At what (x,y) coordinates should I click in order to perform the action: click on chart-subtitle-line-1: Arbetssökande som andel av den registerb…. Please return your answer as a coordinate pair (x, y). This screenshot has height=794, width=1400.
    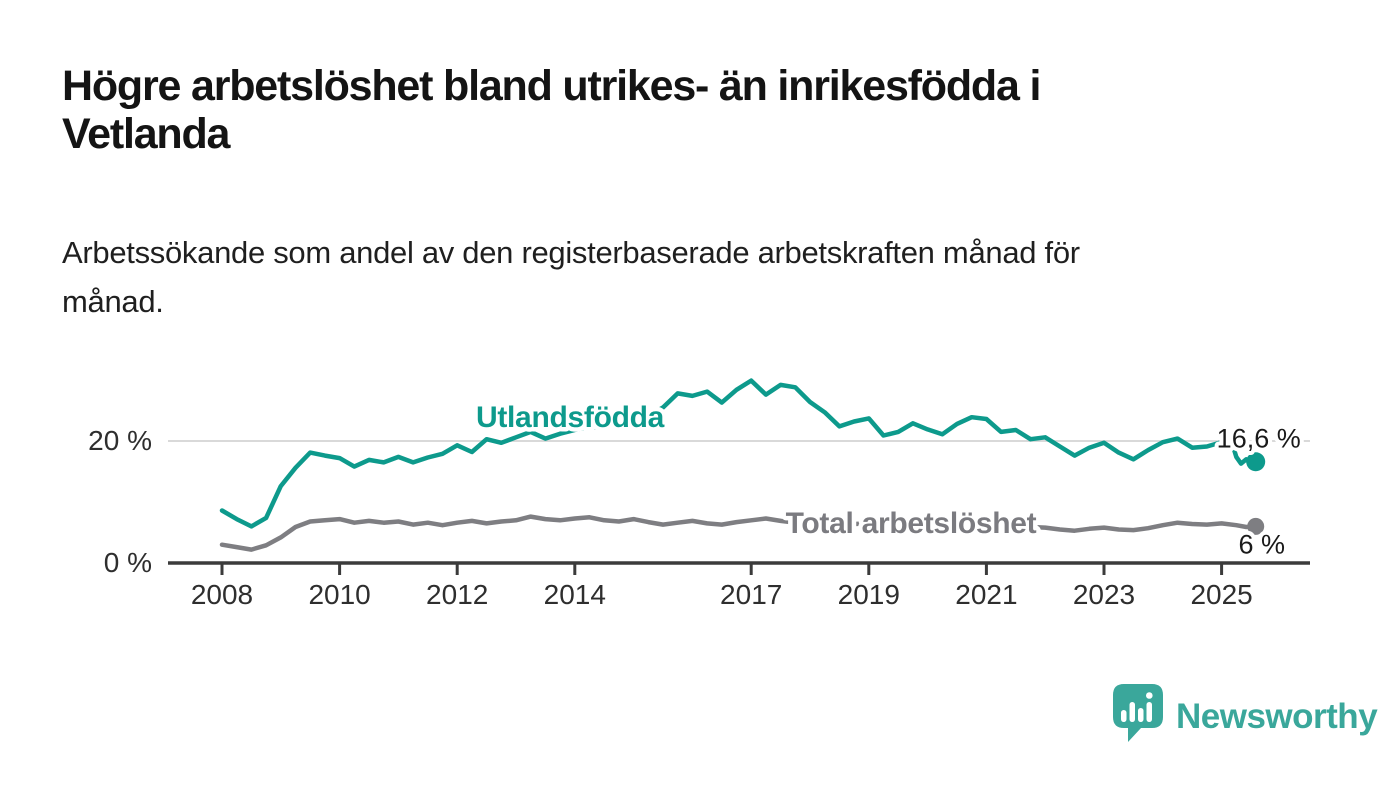
    Looking at the image, I should click on (571, 252).